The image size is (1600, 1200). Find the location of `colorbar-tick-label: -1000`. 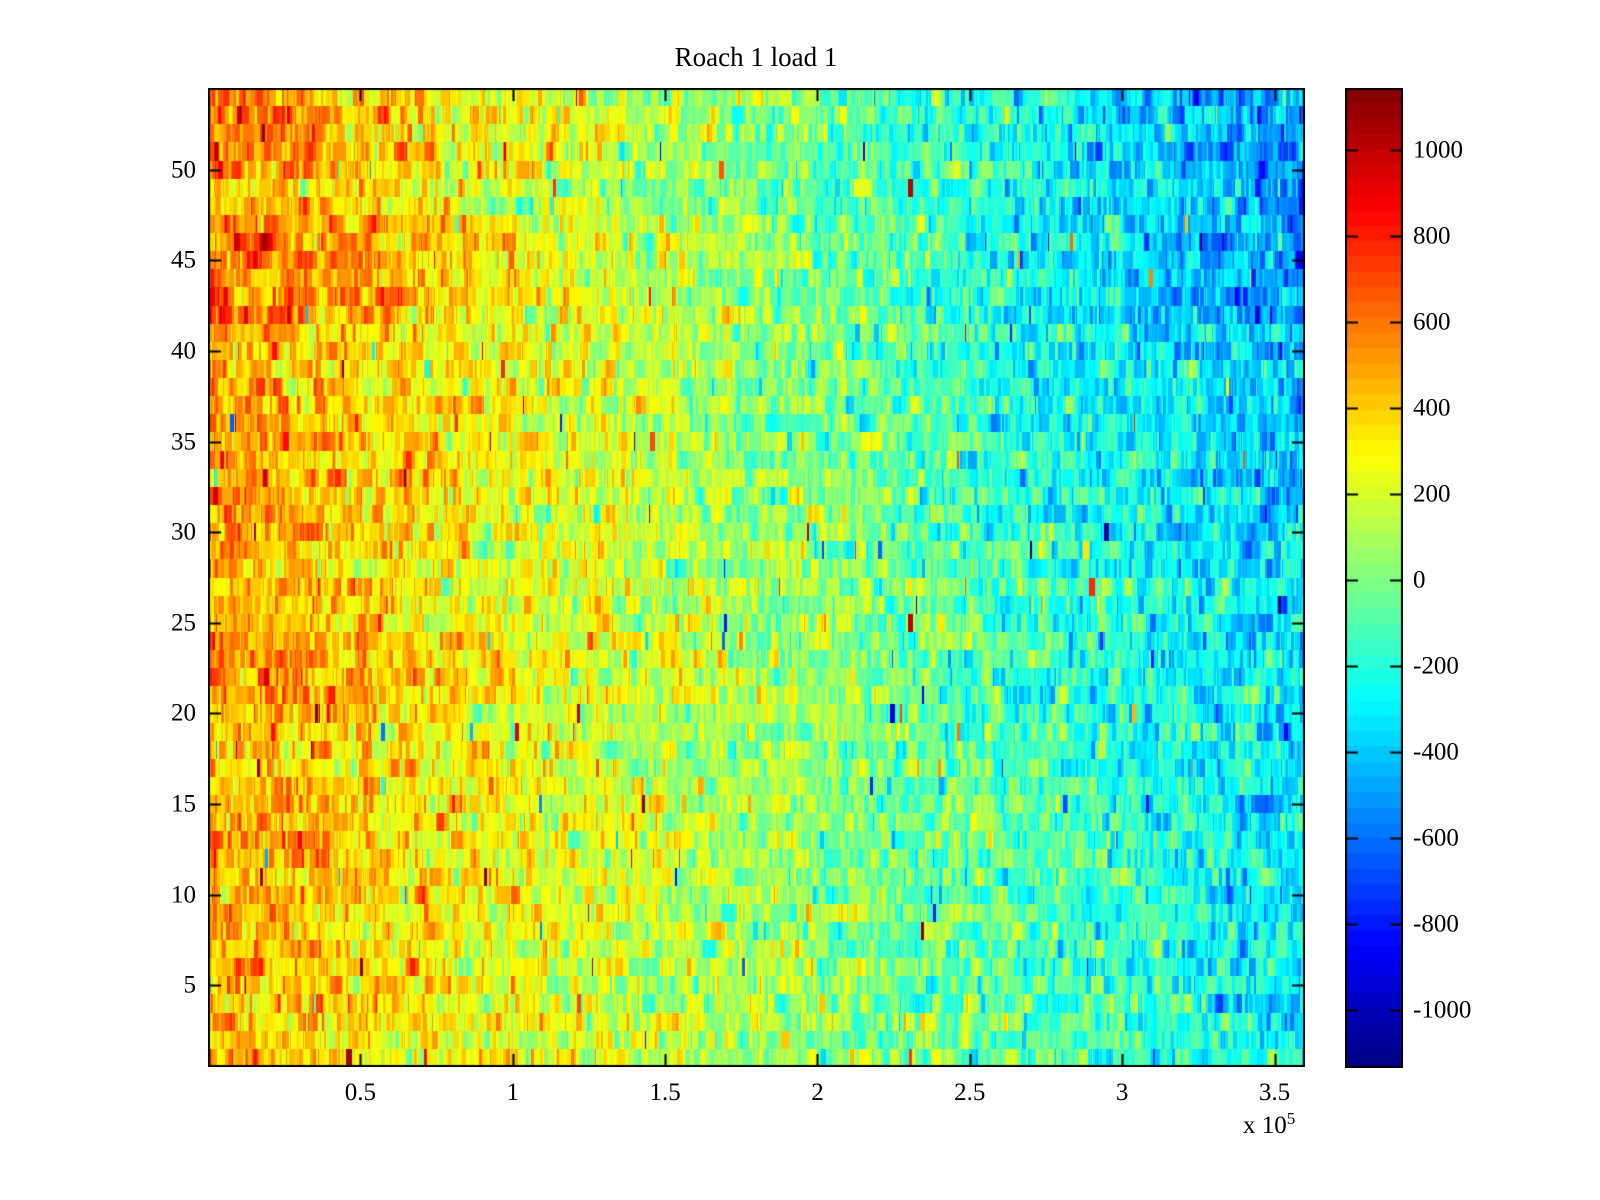

colorbar-tick-label: -1000 is located at coordinates (1442, 1010).